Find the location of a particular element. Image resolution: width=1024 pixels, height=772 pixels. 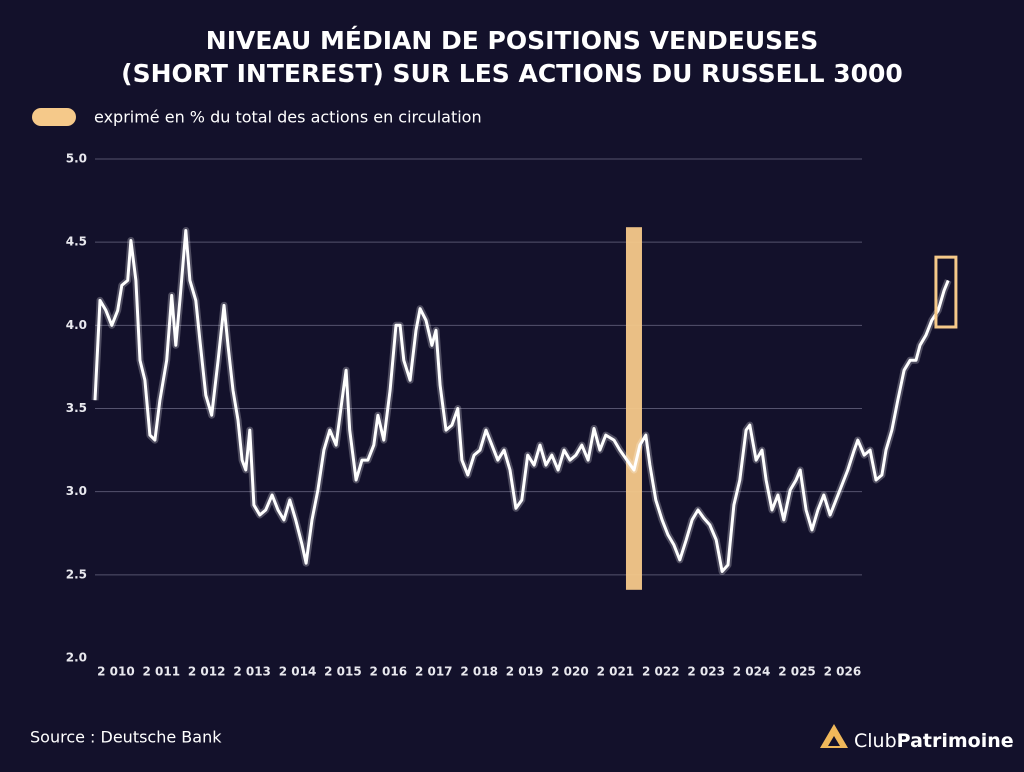

x-tick-label: 2 013 is located at coordinates (252, 672).